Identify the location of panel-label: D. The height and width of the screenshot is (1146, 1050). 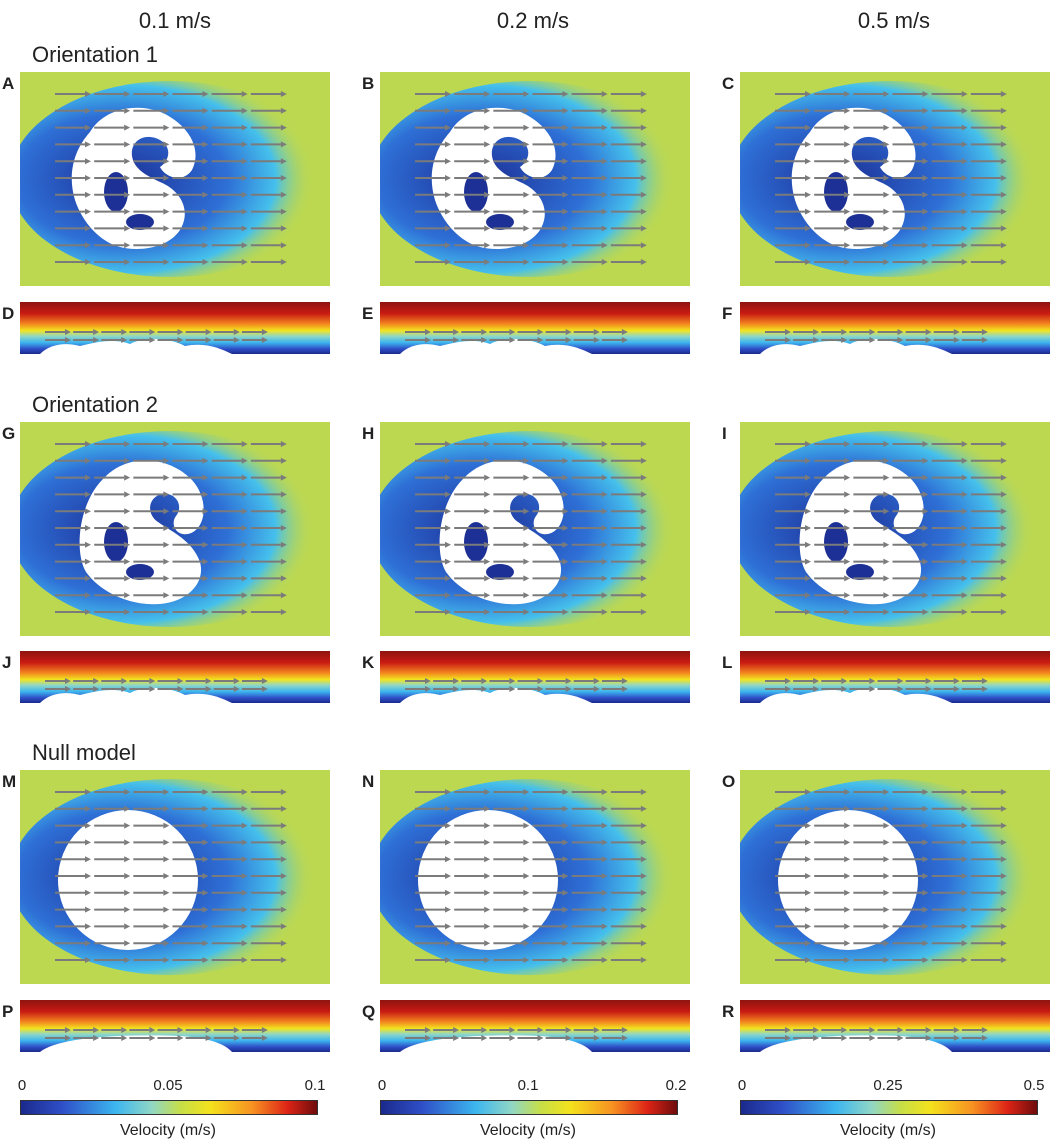
(8, 313).